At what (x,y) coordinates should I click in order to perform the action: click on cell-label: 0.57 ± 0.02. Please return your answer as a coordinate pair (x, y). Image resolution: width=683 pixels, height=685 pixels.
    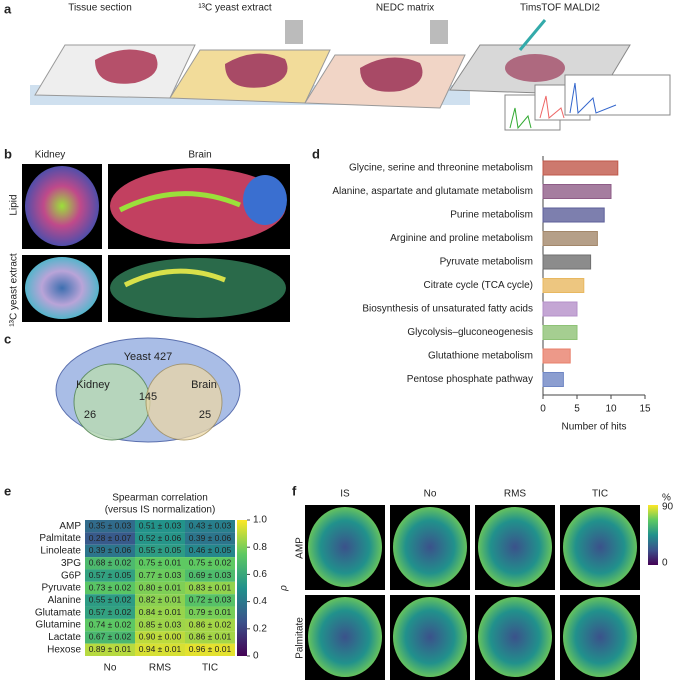
    Looking at the image, I should click on (110, 612).